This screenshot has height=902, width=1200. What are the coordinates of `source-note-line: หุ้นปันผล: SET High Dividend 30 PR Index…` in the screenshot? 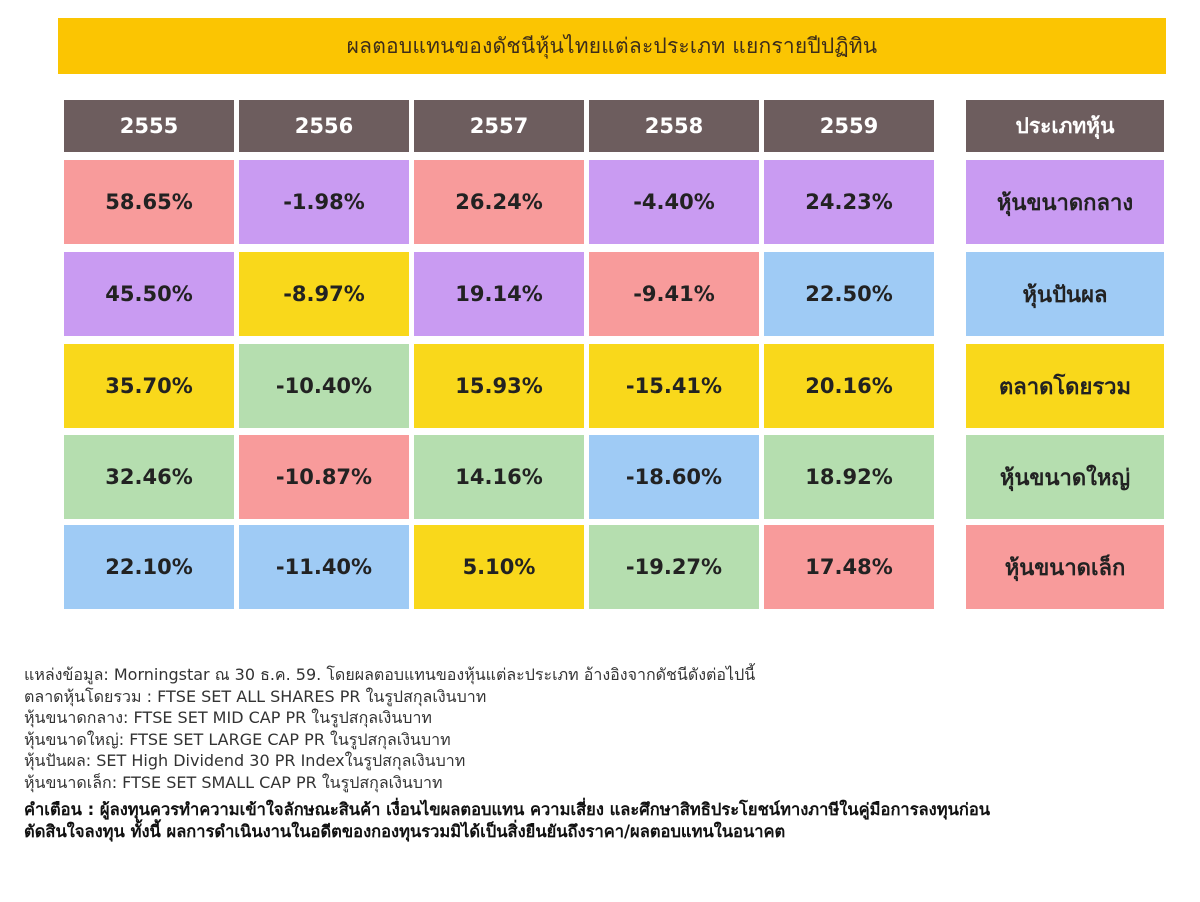 It's located at (245, 760).